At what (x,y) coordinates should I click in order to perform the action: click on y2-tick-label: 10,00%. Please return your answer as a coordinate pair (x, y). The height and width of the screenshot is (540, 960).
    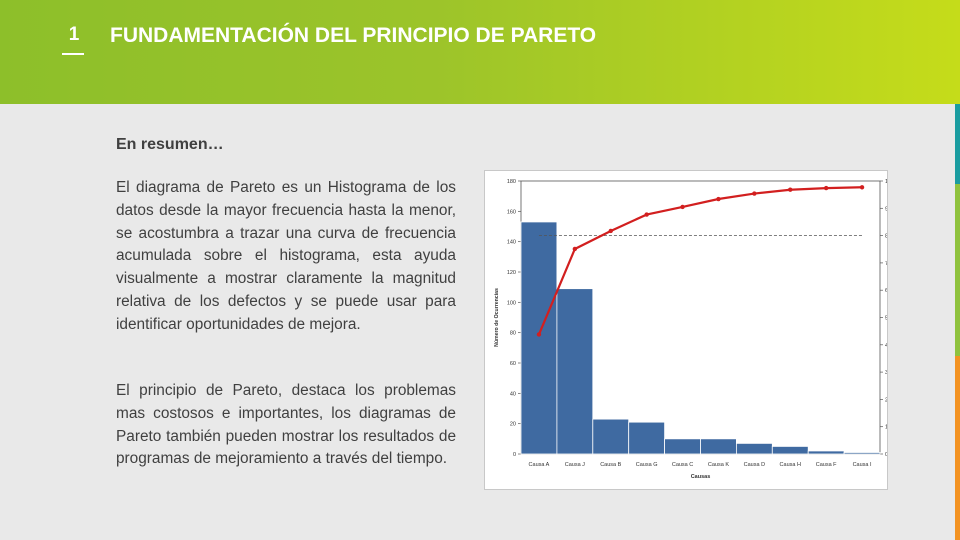
    Looking at the image, I should click on (886, 428).